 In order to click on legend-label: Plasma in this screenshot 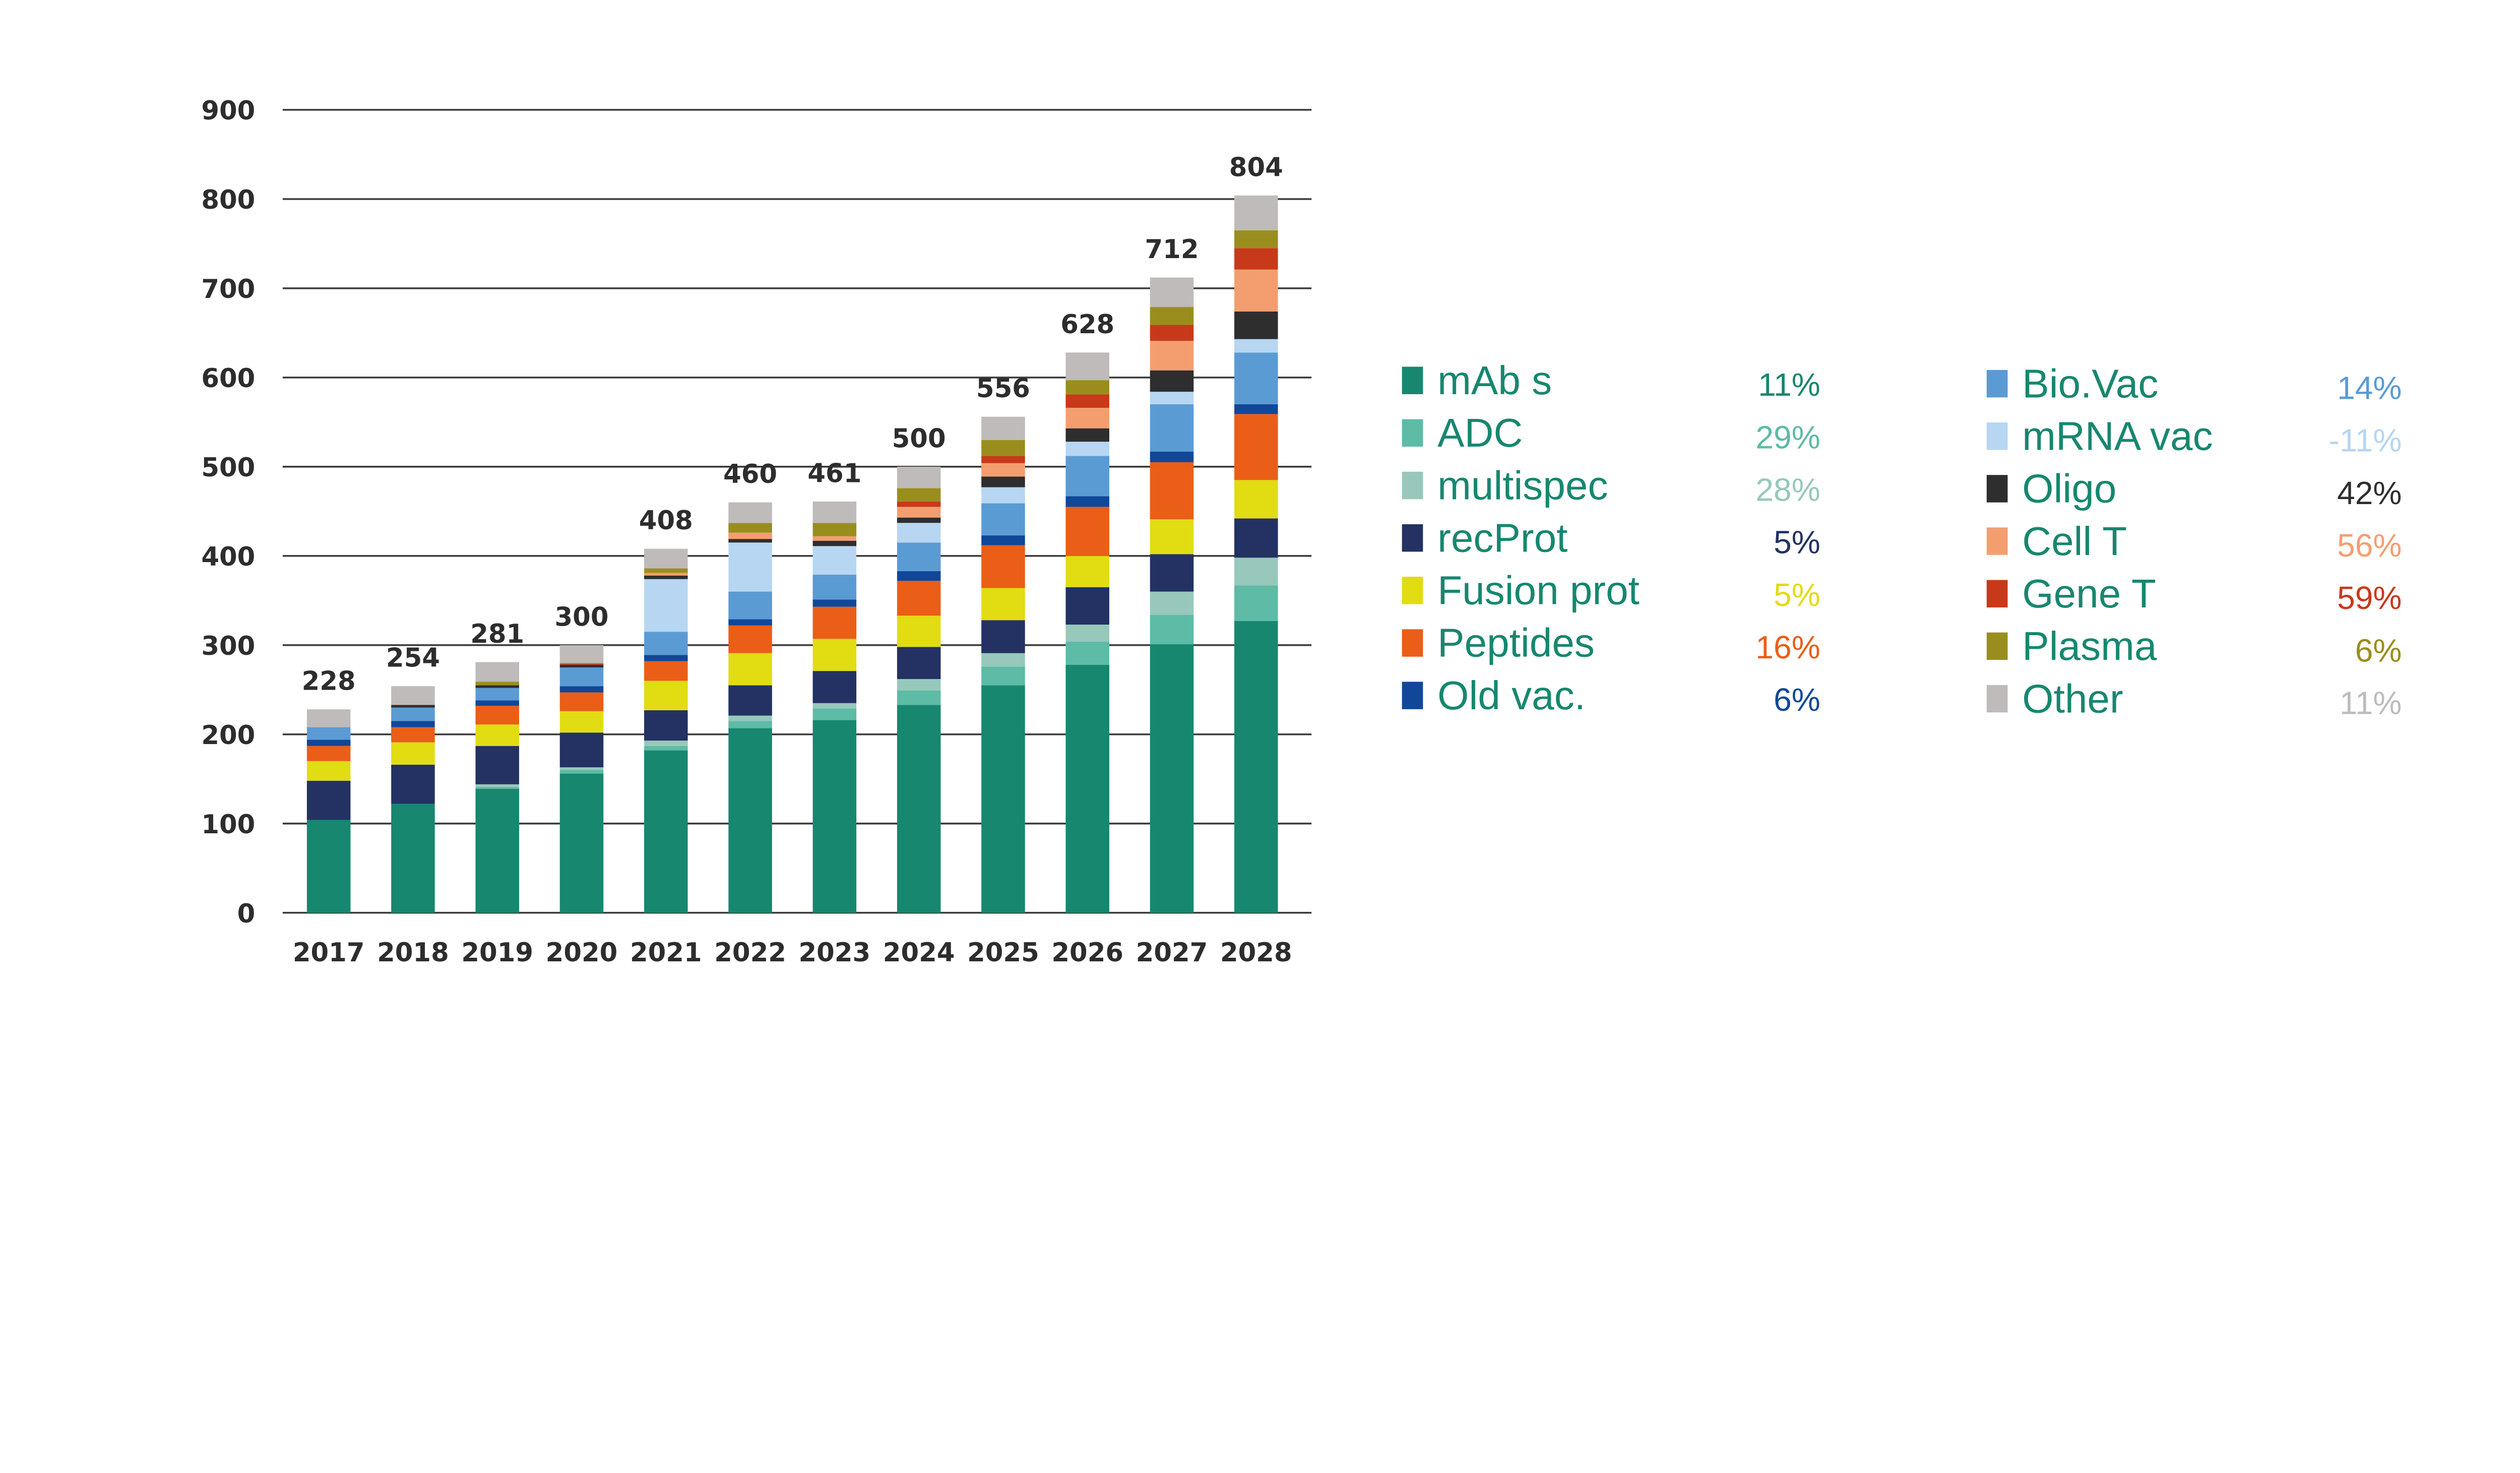, I will do `click(2089, 645)`.